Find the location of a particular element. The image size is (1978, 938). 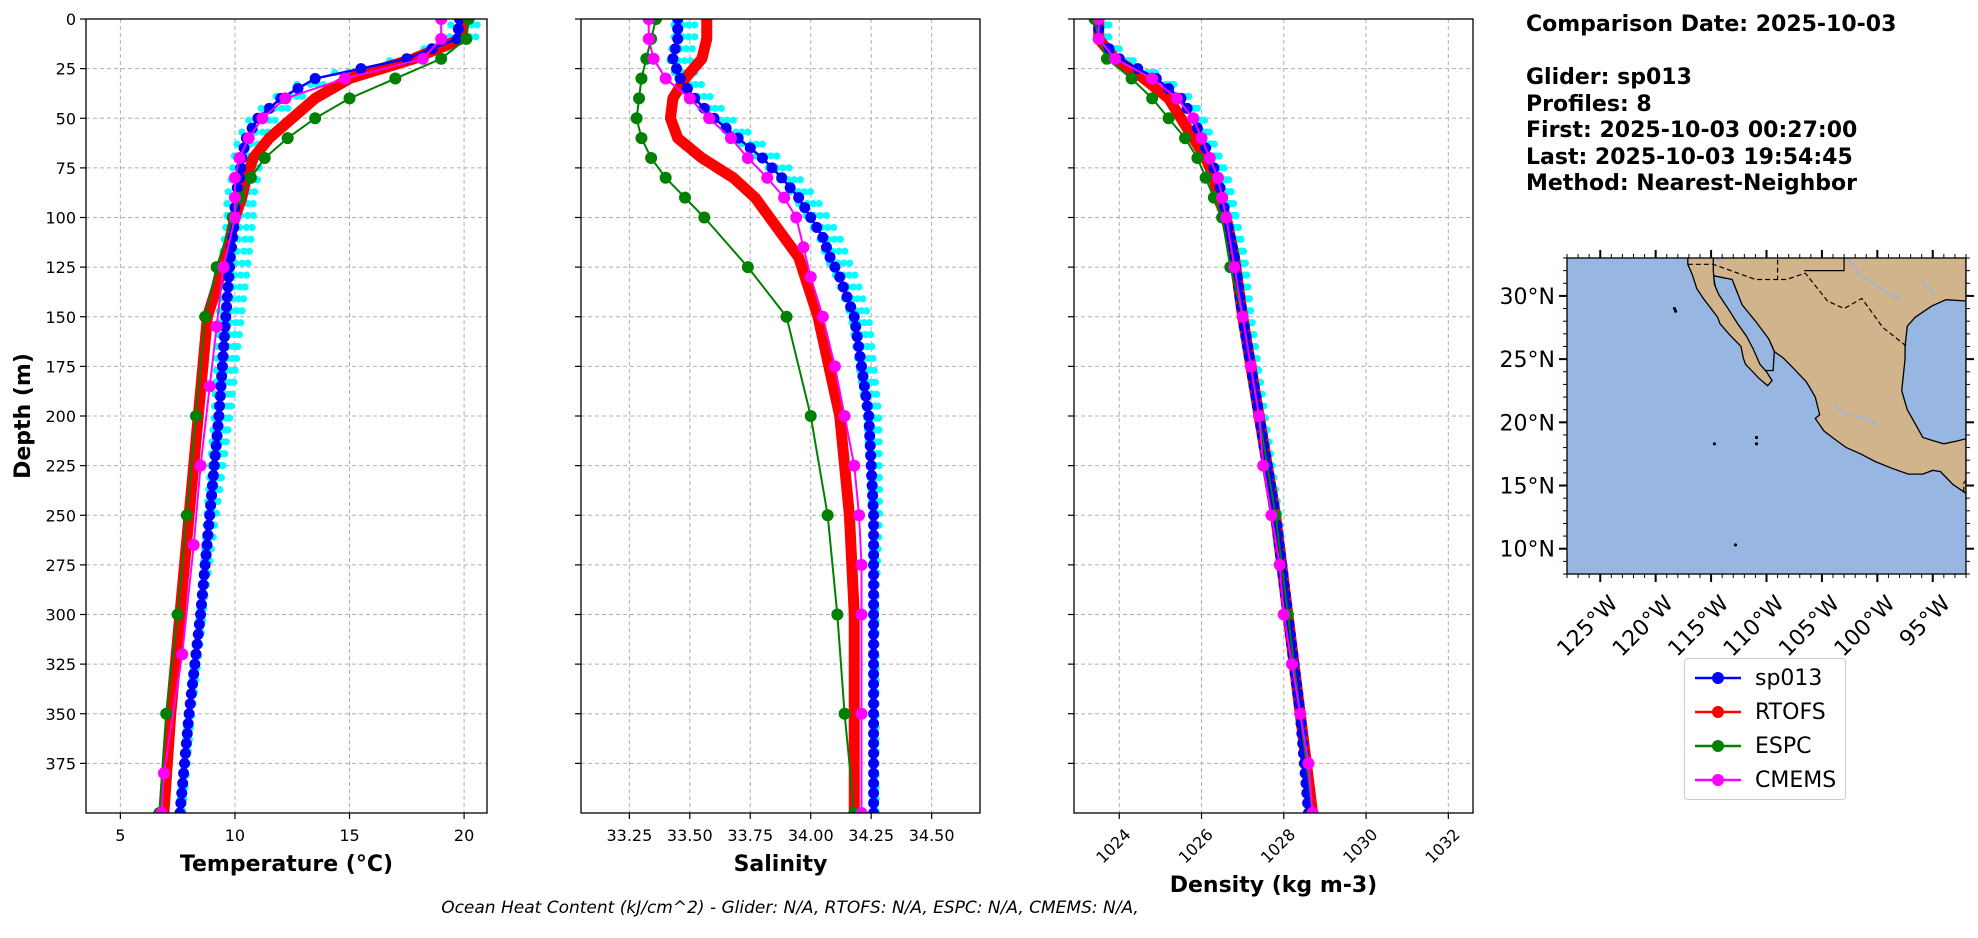

x-tick-label: 1026 is located at coordinates (1196, 846).